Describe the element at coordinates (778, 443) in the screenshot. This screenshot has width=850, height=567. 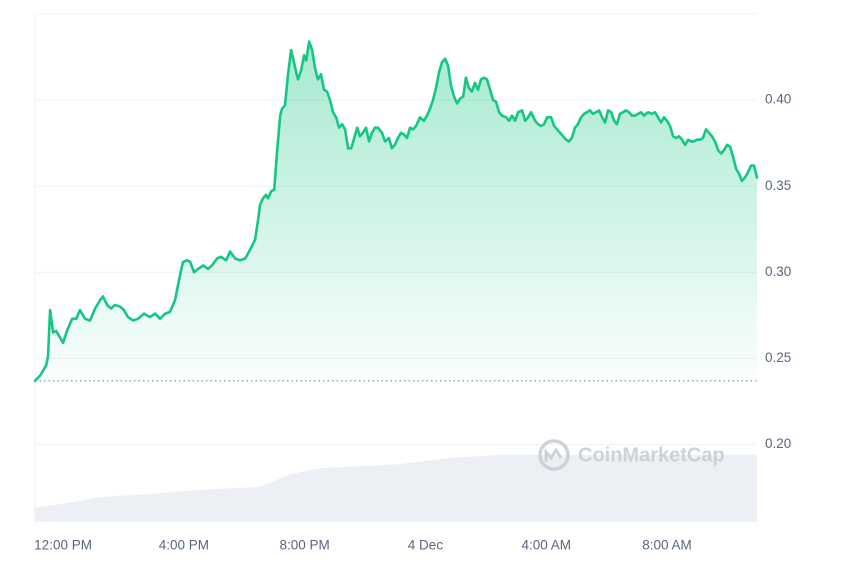
I see `y-tick-label: 0.20` at that location.